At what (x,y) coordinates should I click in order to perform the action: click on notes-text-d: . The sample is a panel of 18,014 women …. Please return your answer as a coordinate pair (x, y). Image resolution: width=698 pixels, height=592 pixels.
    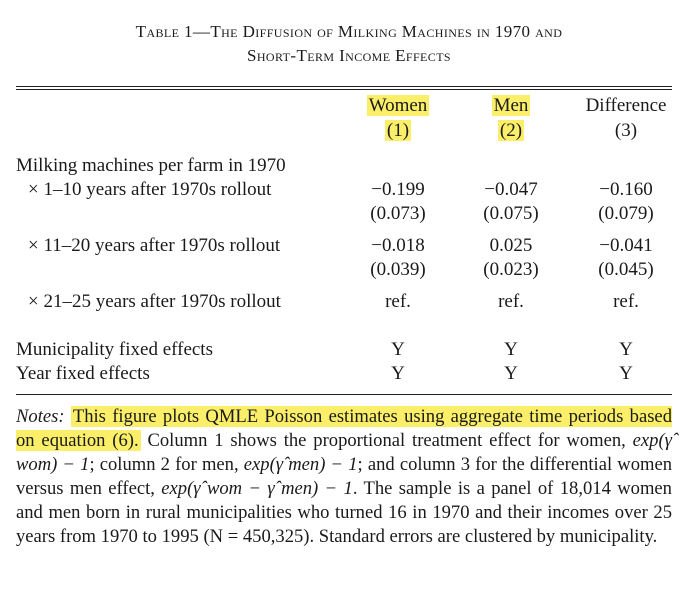
    Looking at the image, I should click on (344, 512).